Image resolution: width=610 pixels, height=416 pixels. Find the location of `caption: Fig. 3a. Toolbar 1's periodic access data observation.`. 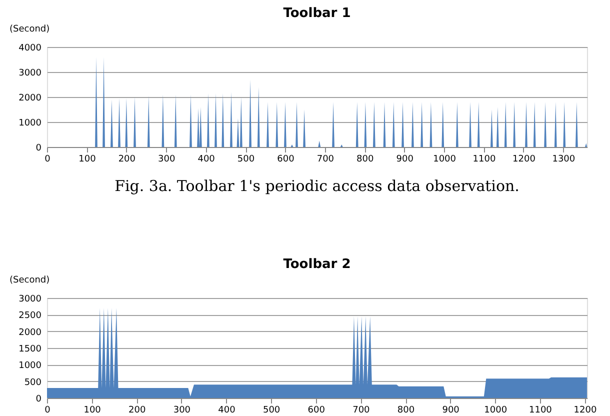

caption: Fig. 3a. Toolbar 1's periodic access data observation. is located at coordinates (317, 186).